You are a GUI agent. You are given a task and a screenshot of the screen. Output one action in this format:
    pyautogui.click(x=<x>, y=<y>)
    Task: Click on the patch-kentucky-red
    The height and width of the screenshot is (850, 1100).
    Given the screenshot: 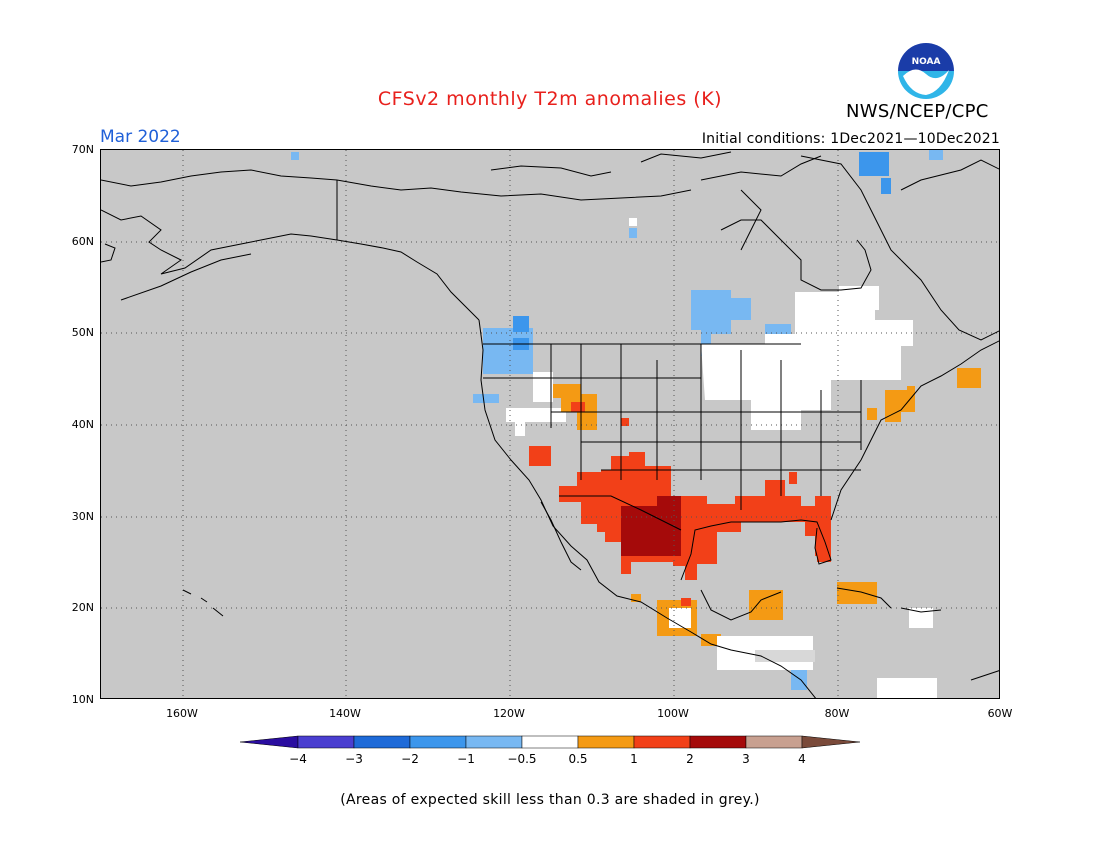 What is the action you would take?
    pyautogui.click(x=793, y=478)
    